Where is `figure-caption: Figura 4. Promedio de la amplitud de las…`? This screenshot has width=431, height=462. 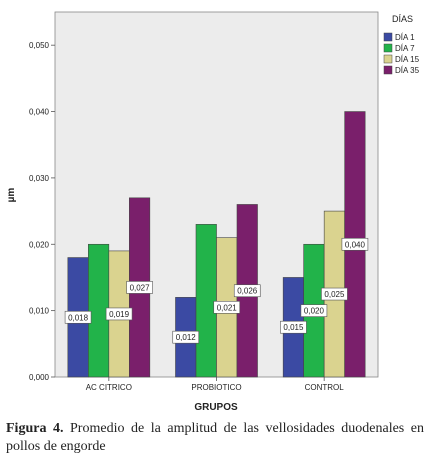
figure-caption: Figura 4. Promedio de la amplitud de las… is located at coordinates (215, 438).